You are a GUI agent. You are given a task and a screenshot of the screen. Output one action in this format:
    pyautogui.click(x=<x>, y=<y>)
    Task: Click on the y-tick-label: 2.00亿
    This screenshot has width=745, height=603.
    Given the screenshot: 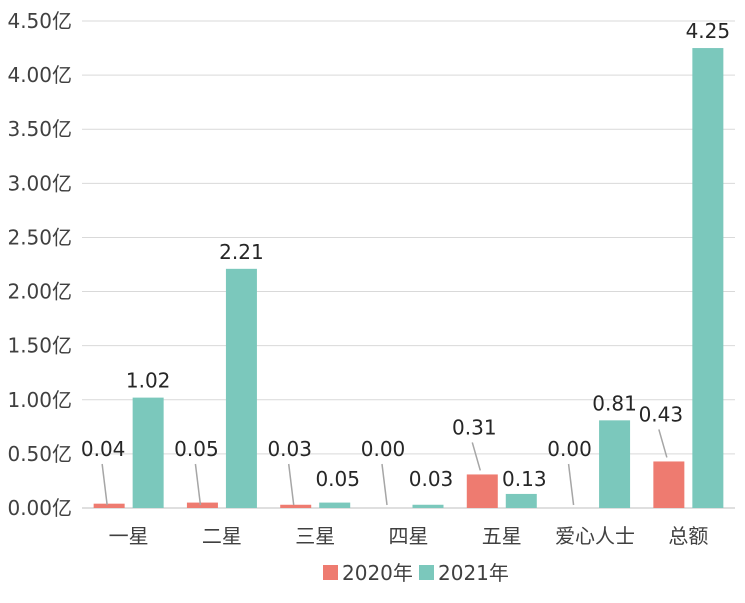 What is the action you would take?
    pyautogui.click(x=39, y=292)
    